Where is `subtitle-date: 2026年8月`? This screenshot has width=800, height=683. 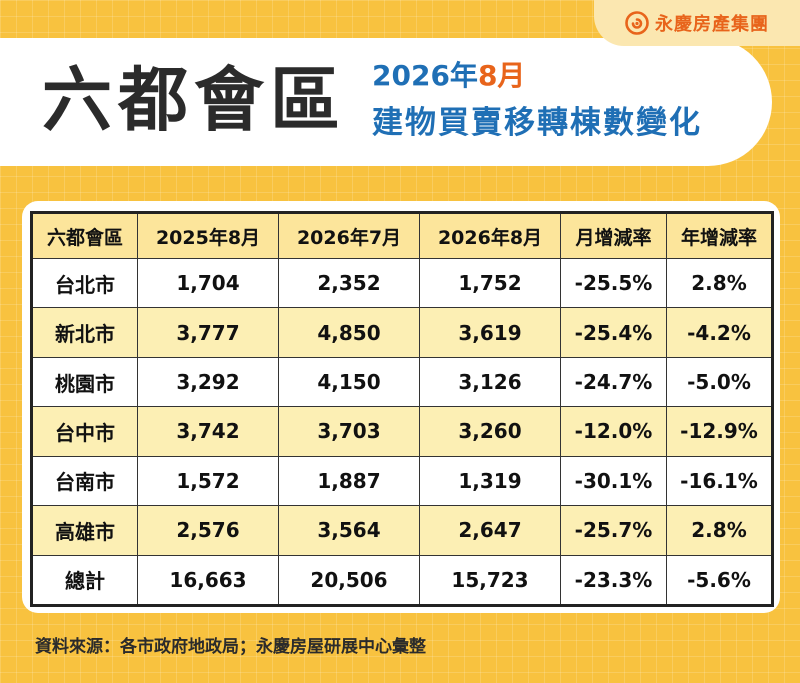 subtitle-date: 2026年8月 is located at coordinates (448, 76).